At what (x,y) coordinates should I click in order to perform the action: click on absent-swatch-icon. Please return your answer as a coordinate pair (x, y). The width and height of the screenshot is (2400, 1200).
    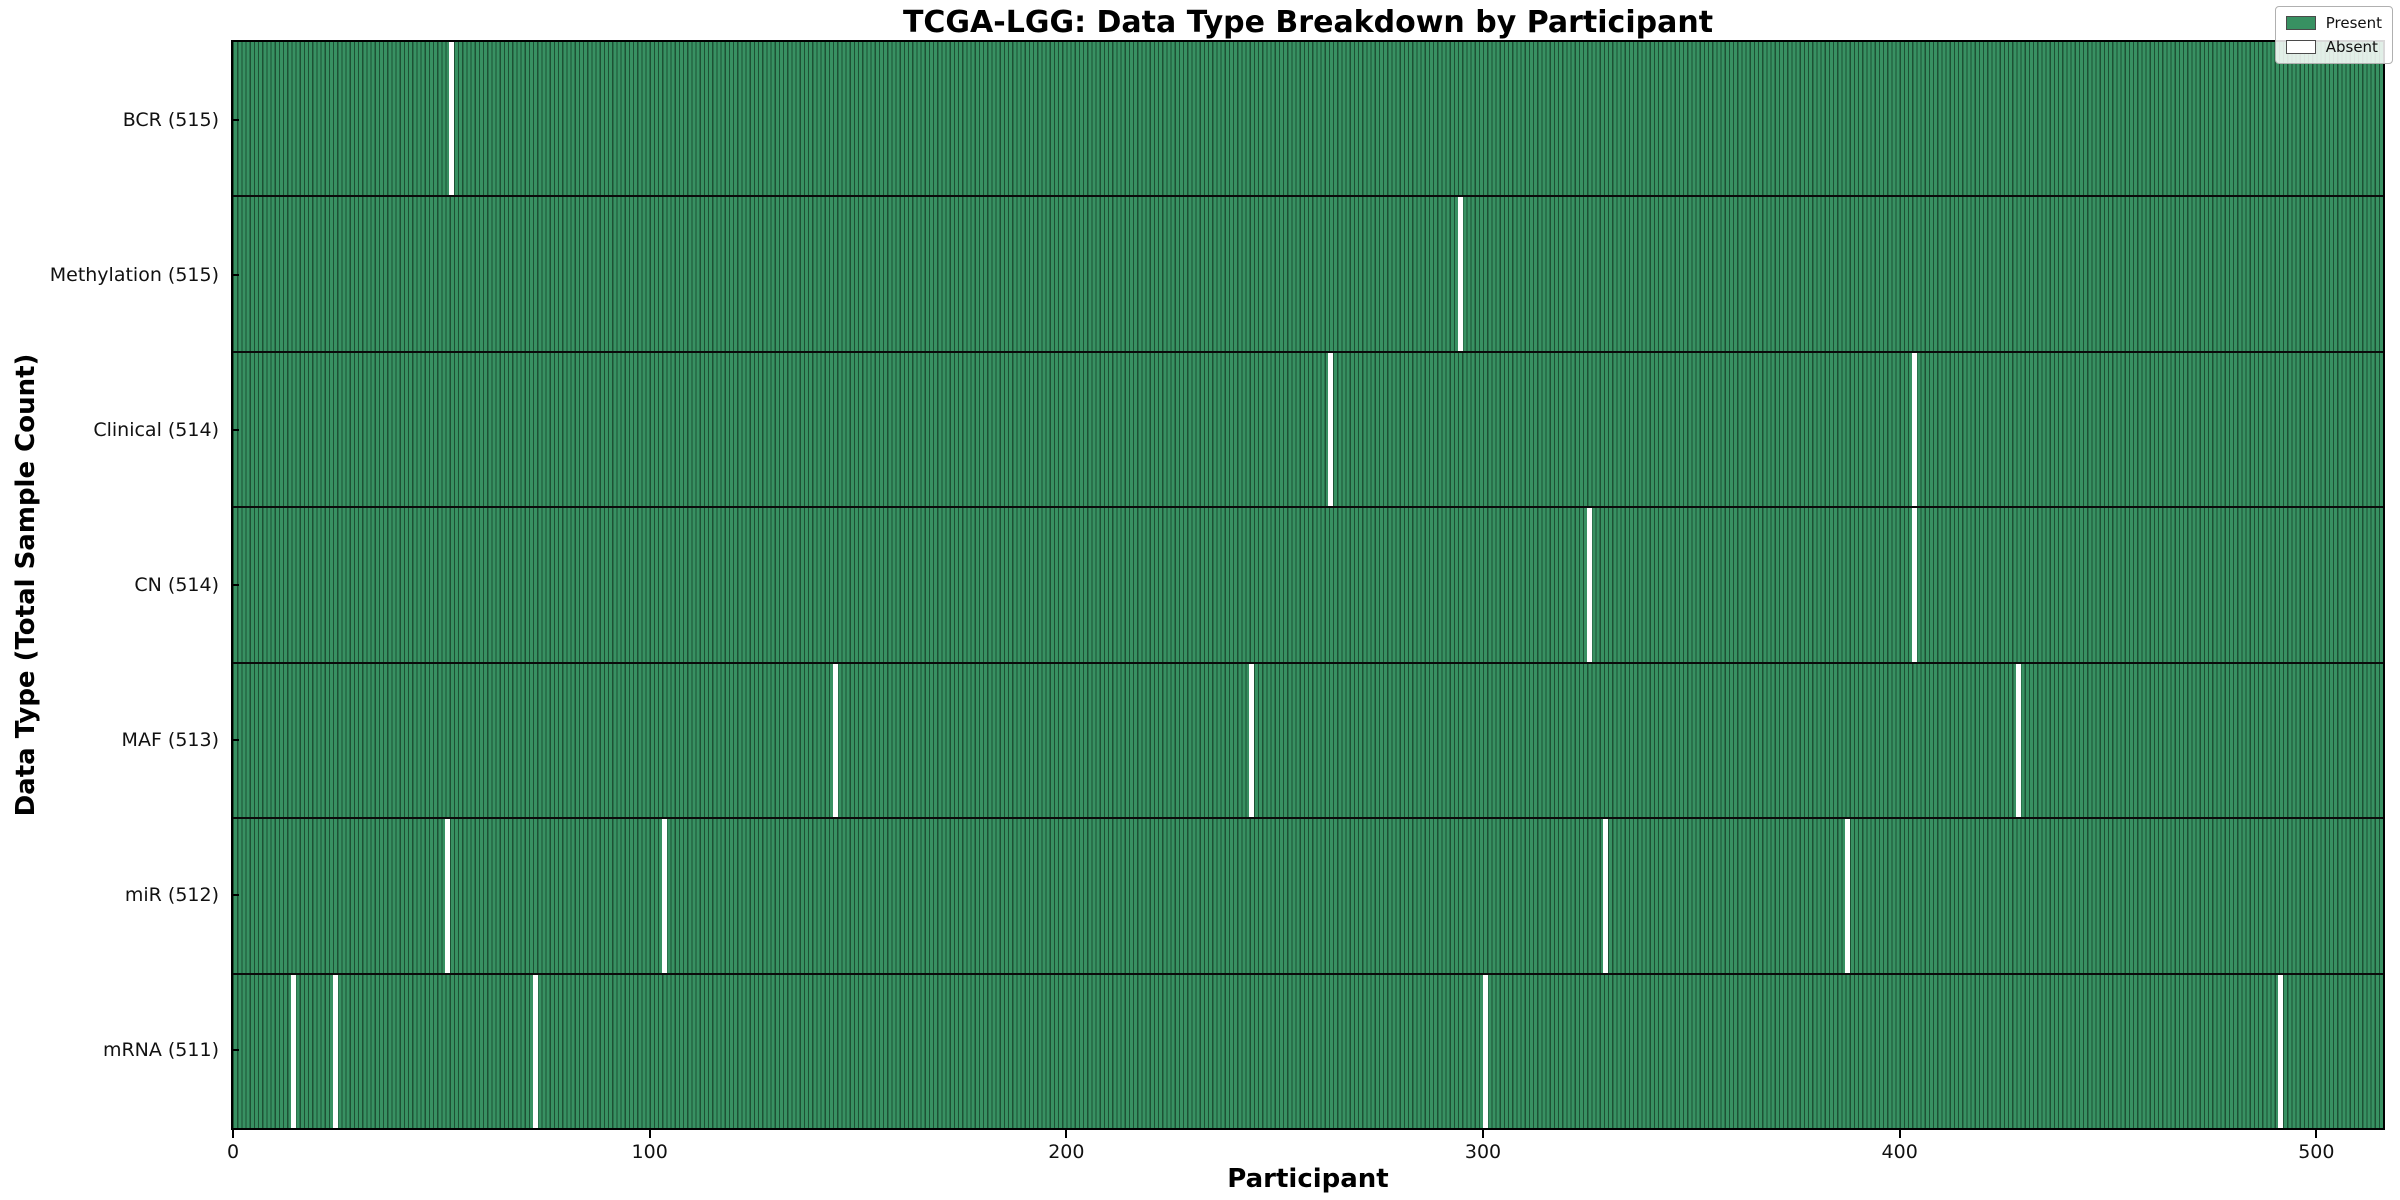
    Looking at the image, I should click on (2300, 47).